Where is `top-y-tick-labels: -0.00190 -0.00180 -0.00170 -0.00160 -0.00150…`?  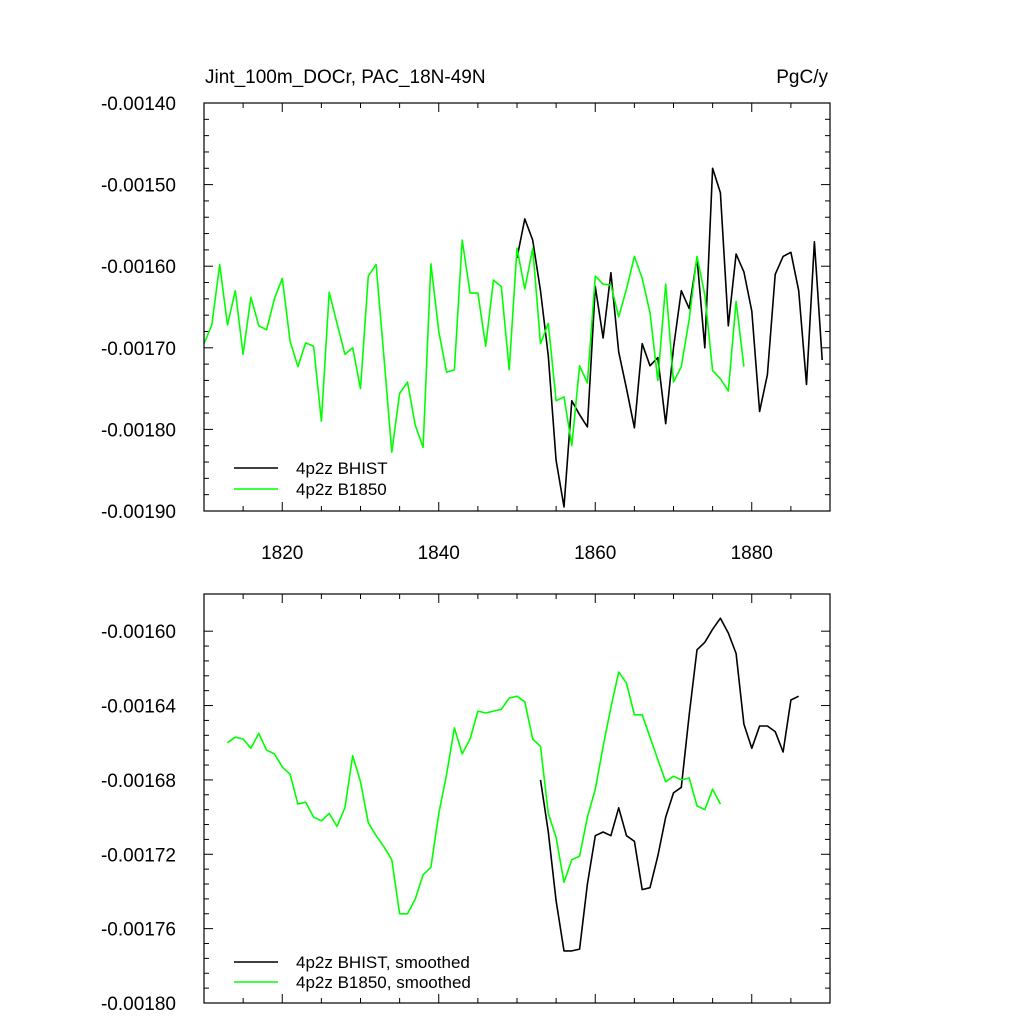
top-y-tick-labels: -0.00190 -0.00180 -0.00170 -0.00160 -0.00150… is located at coordinates (138, 308).